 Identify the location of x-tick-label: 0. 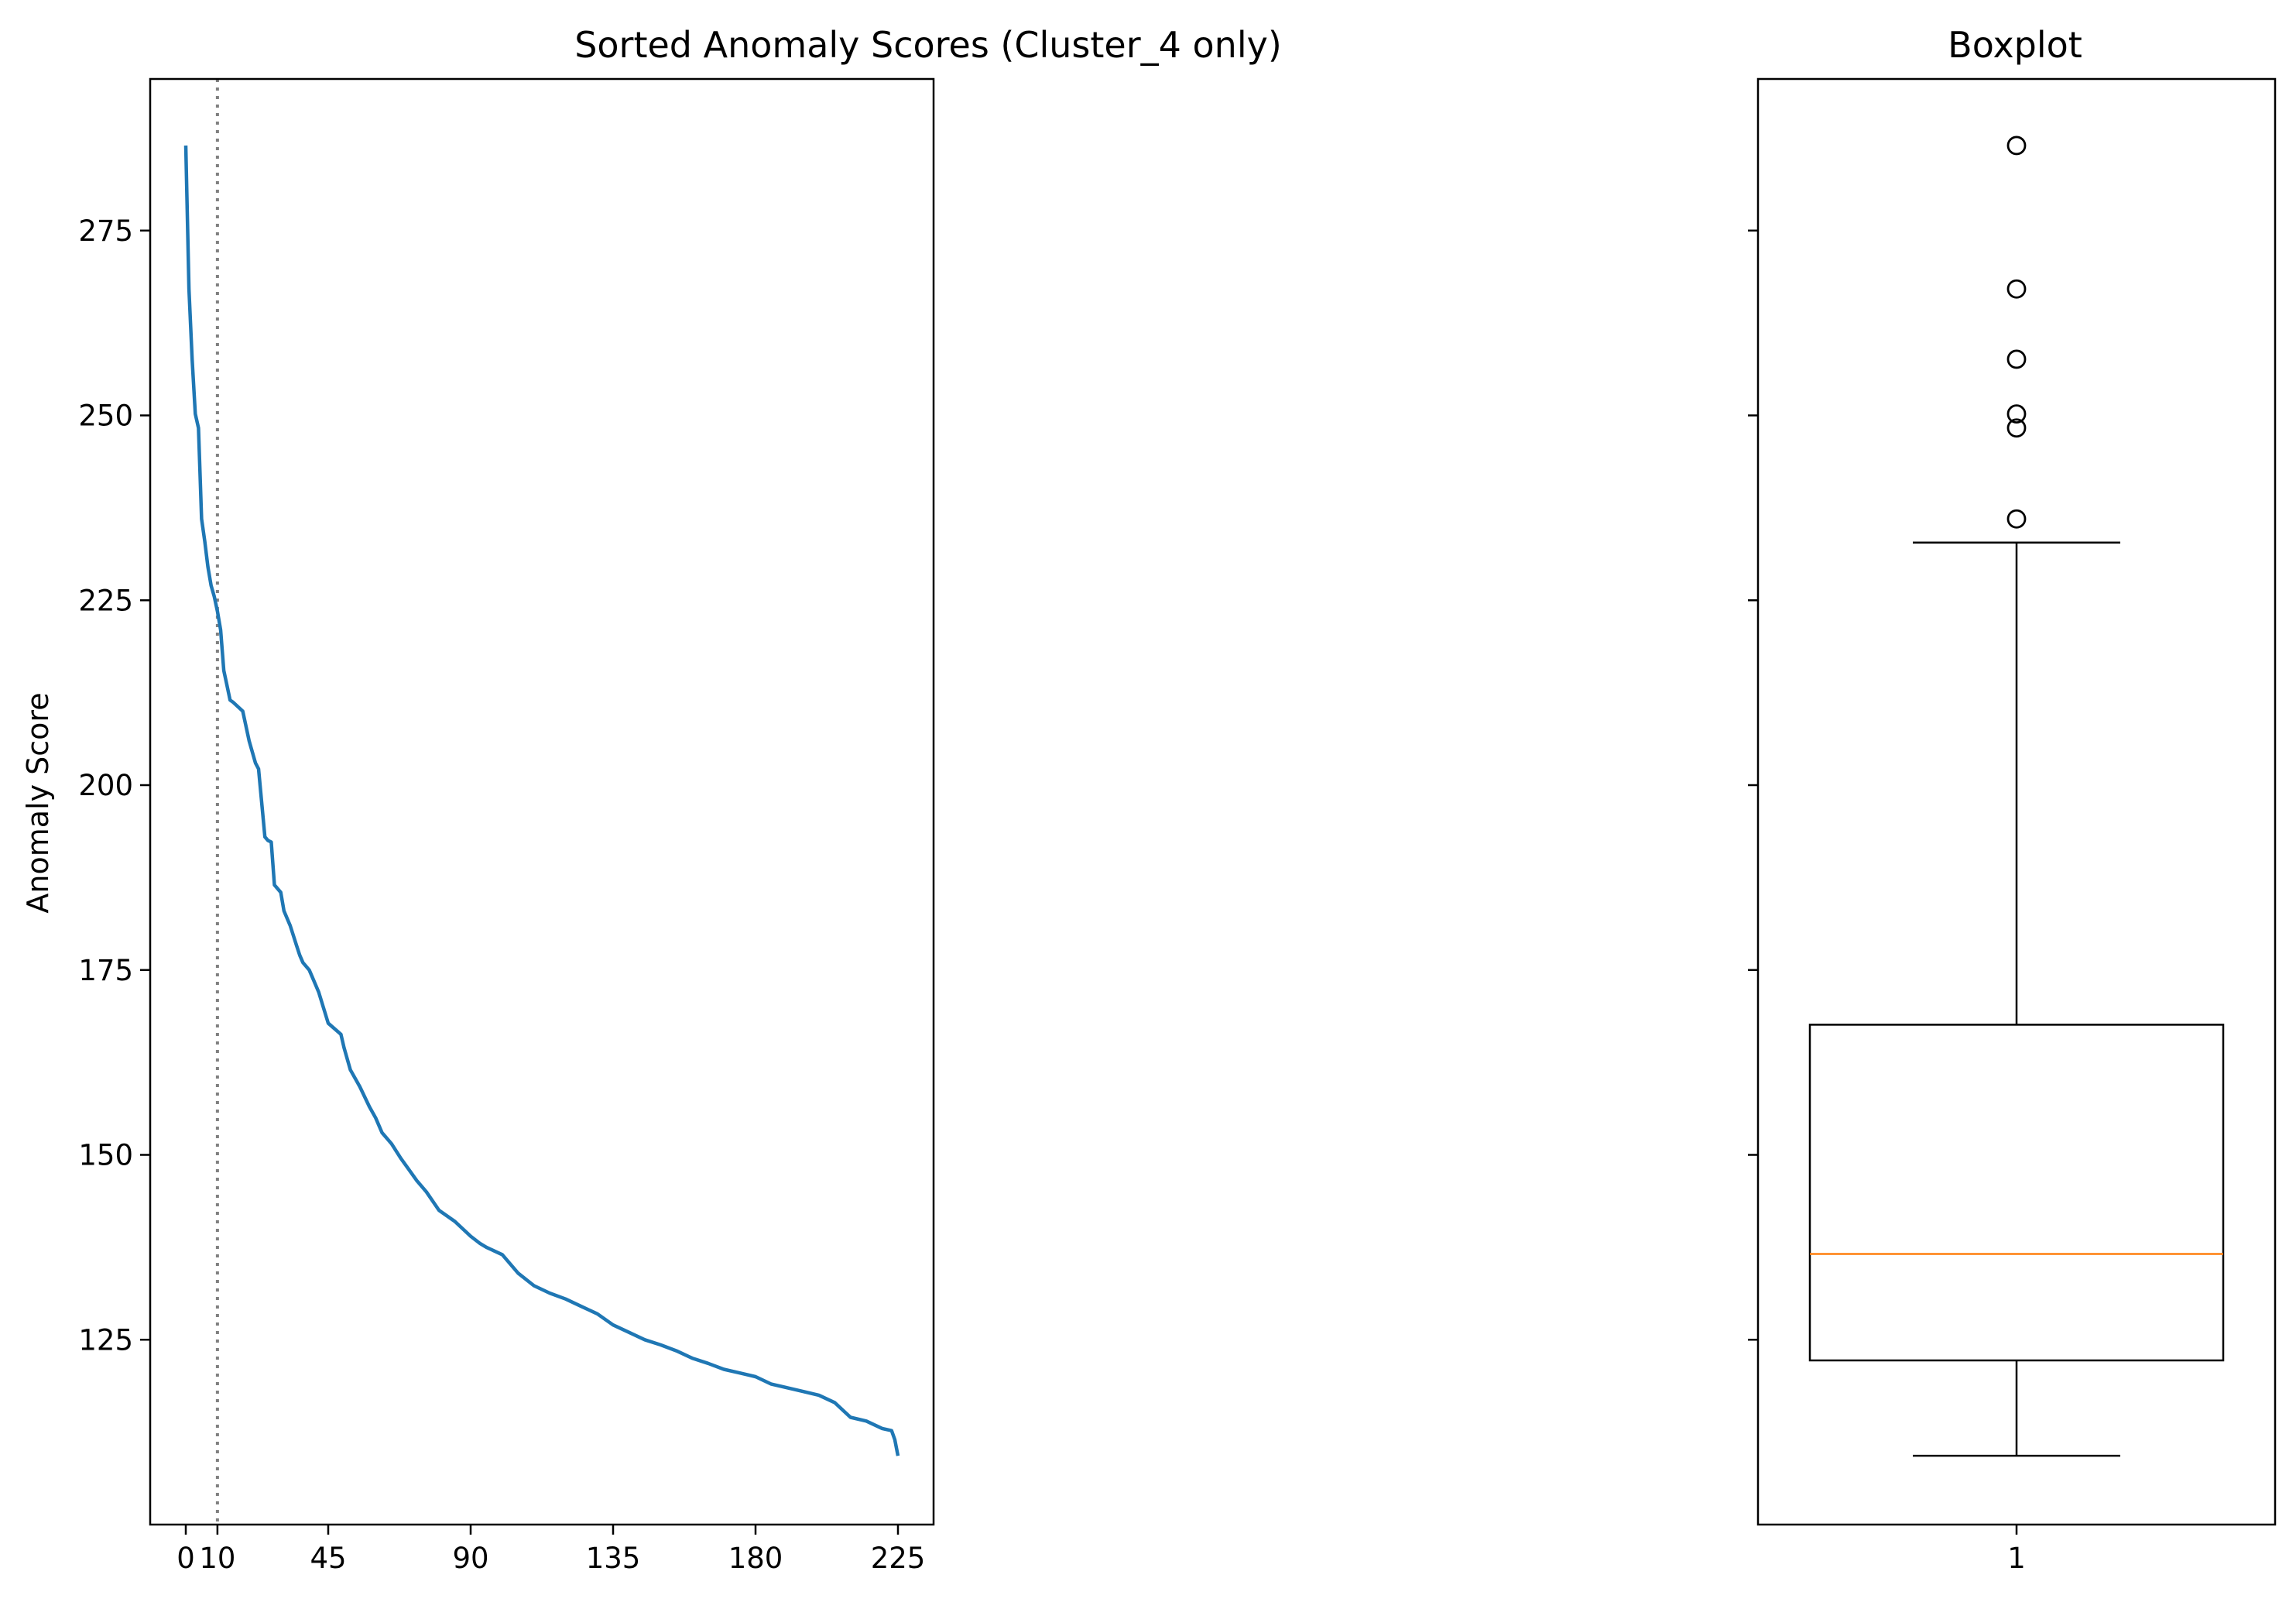
(186, 1558).